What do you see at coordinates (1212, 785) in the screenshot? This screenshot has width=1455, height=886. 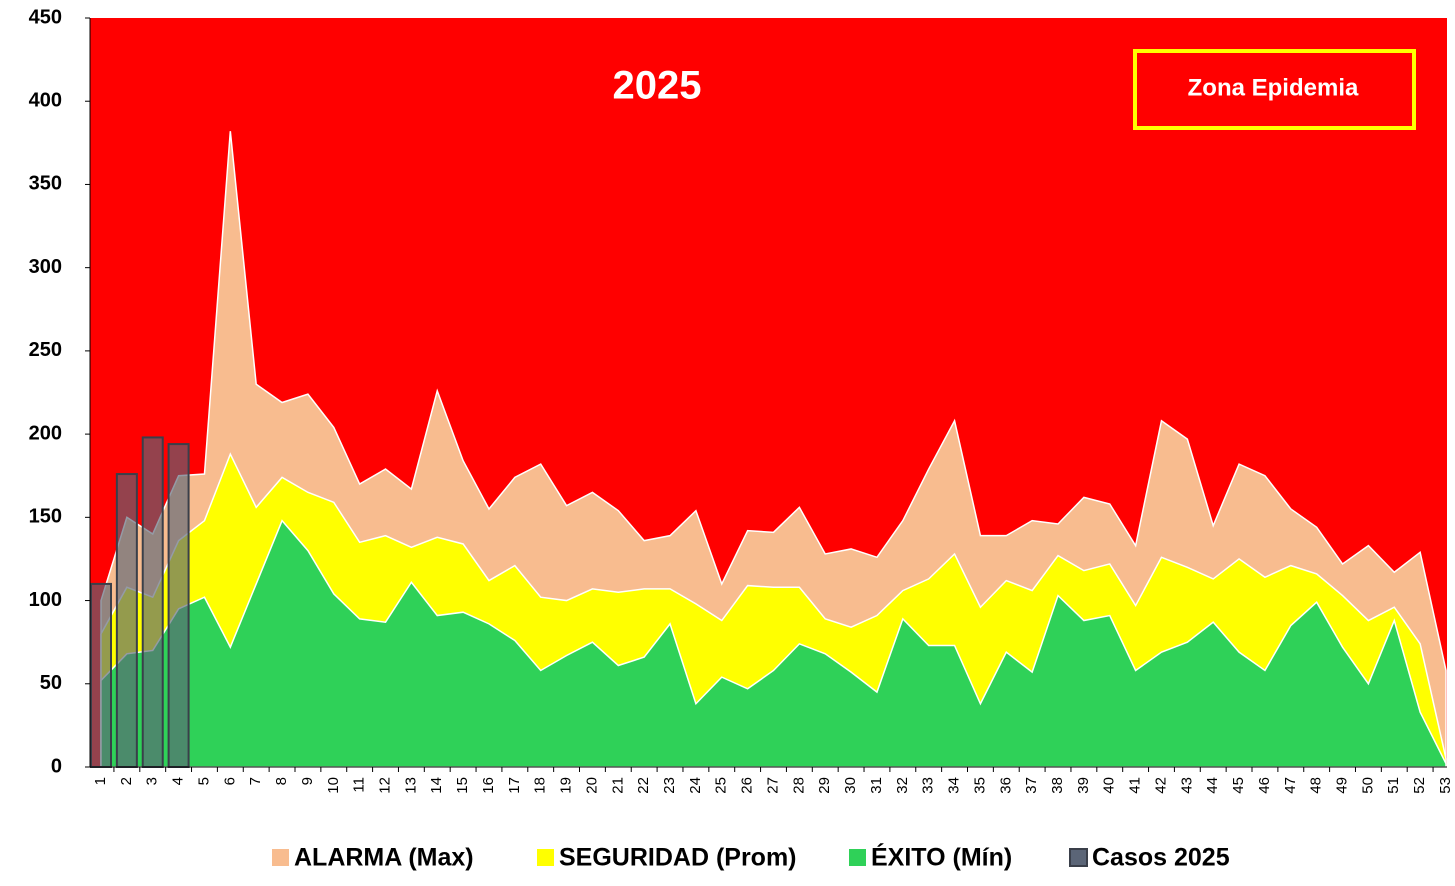 I see `x-tick-label: 44` at bounding box center [1212, 785].